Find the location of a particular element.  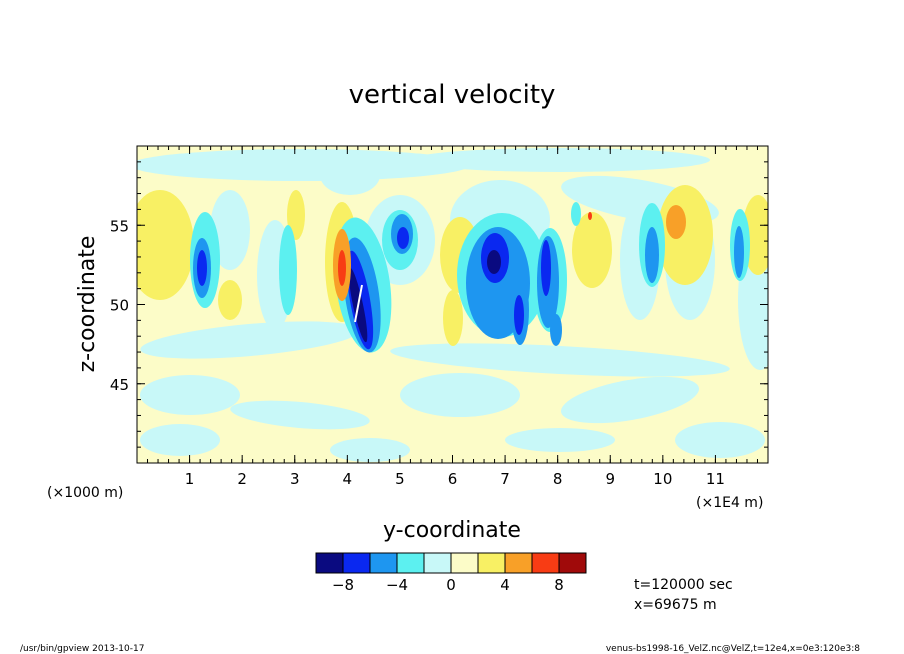

y-tick-label: 55 is located at coordinates (119, 226).